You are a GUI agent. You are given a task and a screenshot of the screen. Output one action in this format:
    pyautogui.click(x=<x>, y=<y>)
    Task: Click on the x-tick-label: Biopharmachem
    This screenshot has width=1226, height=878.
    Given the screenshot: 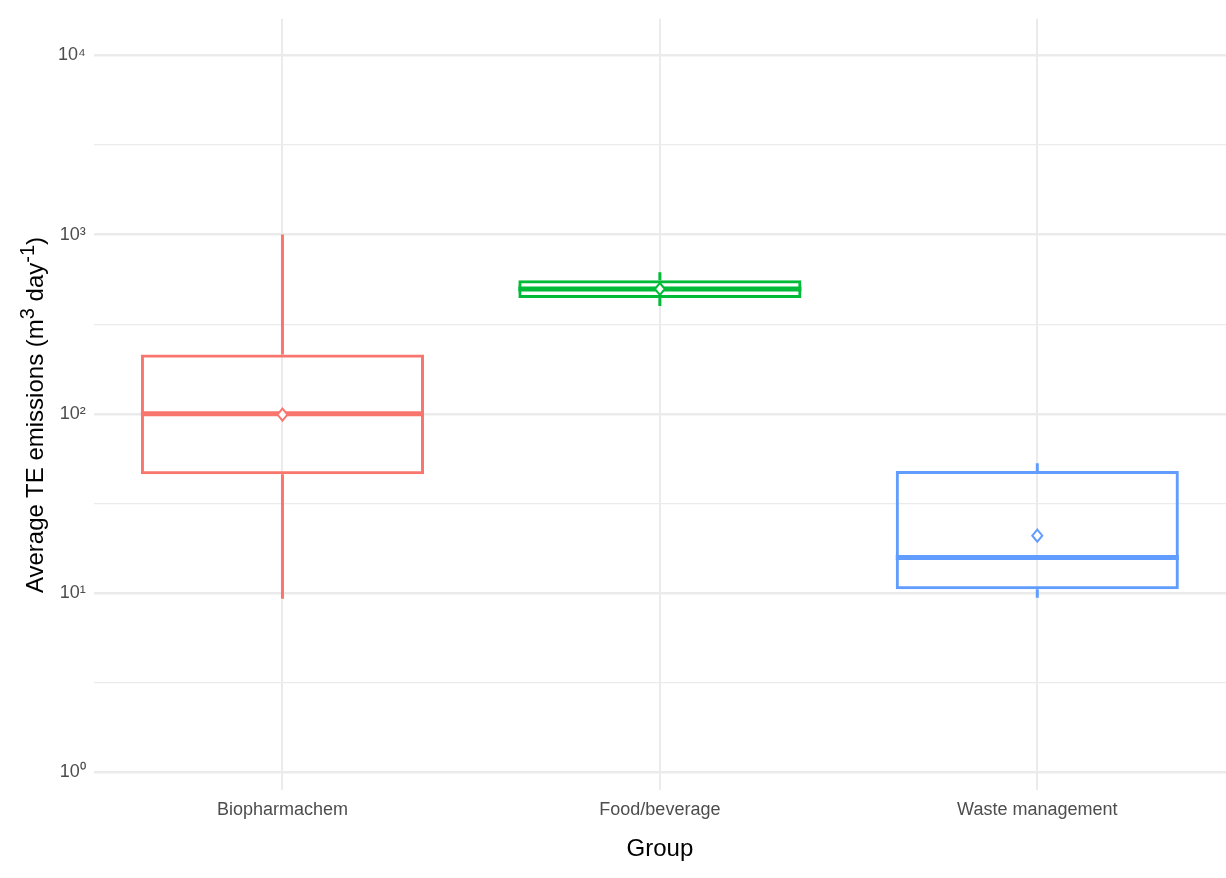 What is the action you would take?
    pyautogui.click(x=282, y=809)
    